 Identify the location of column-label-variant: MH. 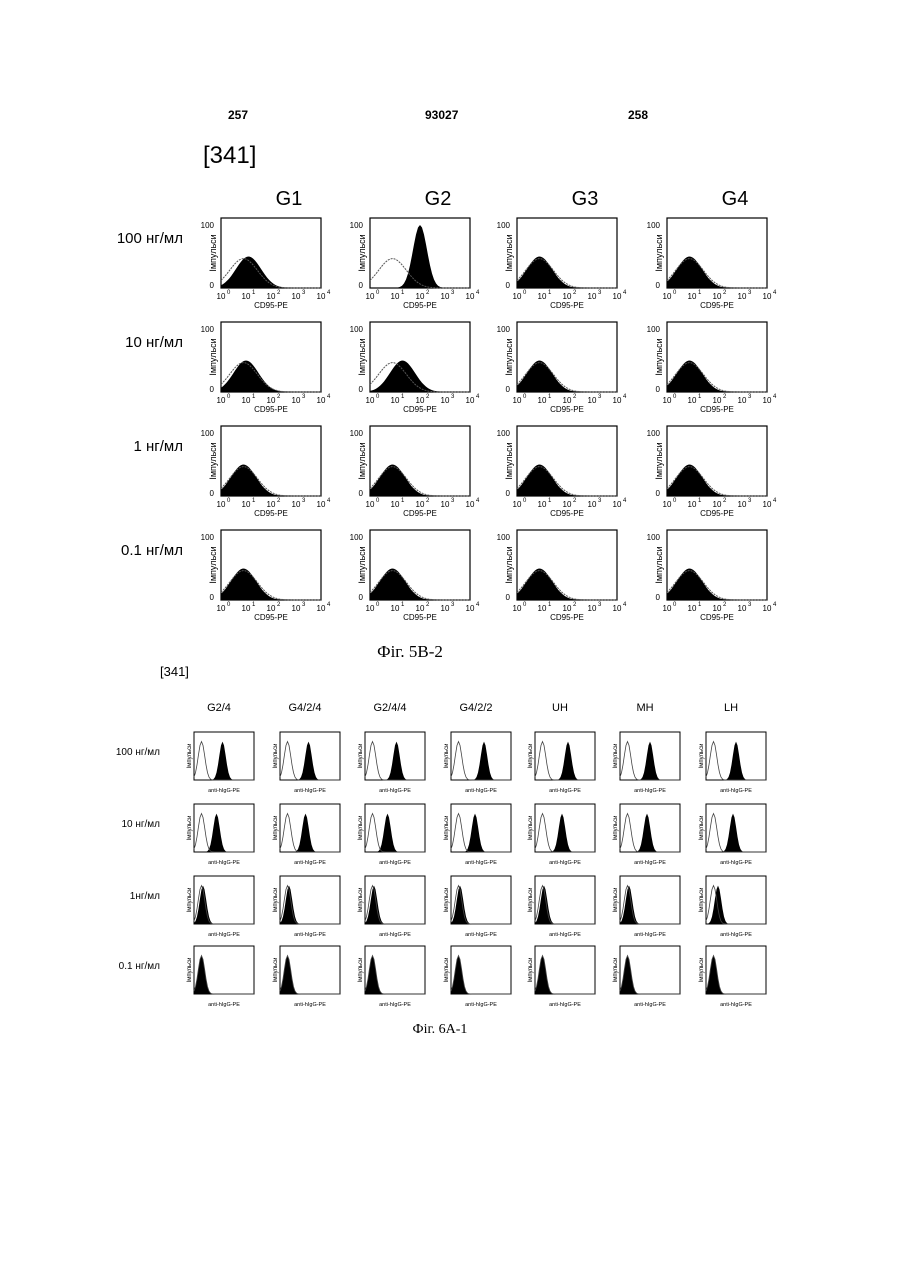
(645, 708).